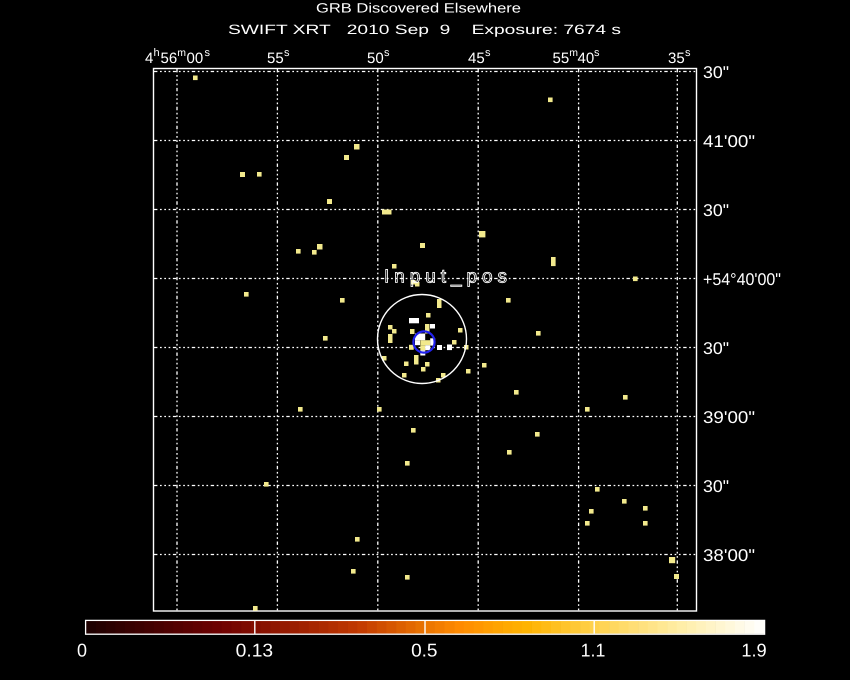 The height and width of the screenshot is (680, 850). Describe the element at coordinates (729, 141) in the screenshot. I see `svg-text: 41'00"` at that location.